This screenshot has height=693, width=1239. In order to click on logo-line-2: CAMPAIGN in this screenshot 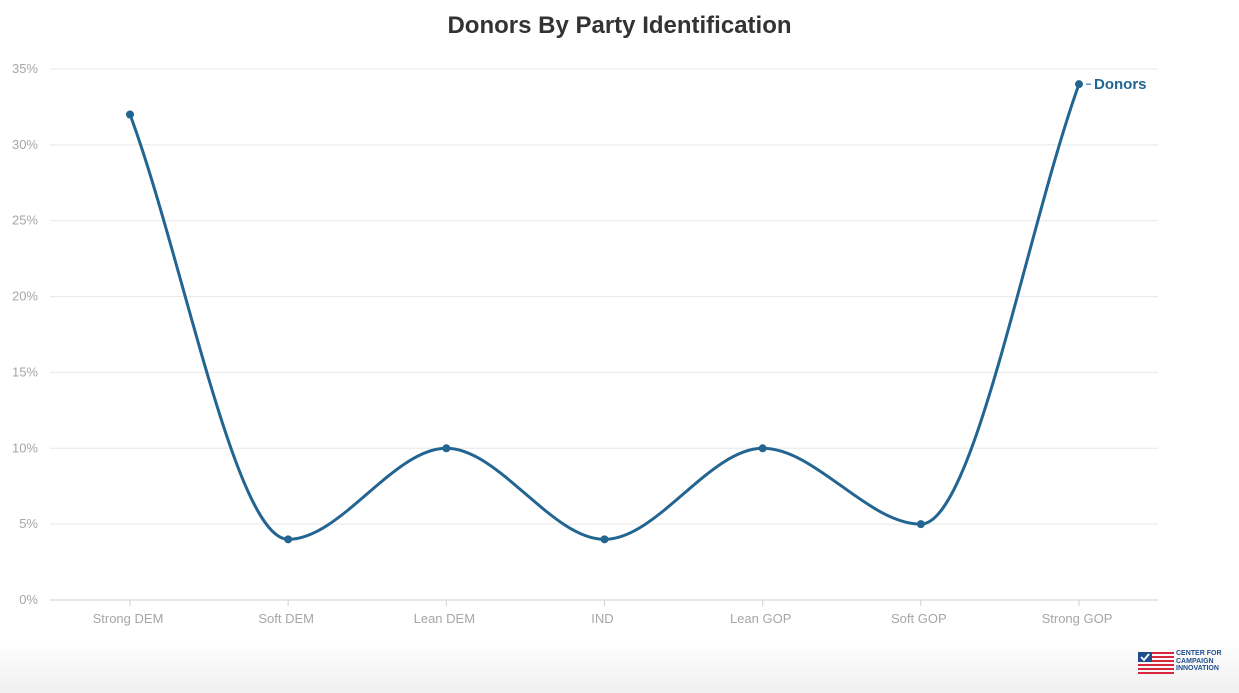, I will do `click(1195, 661)`.